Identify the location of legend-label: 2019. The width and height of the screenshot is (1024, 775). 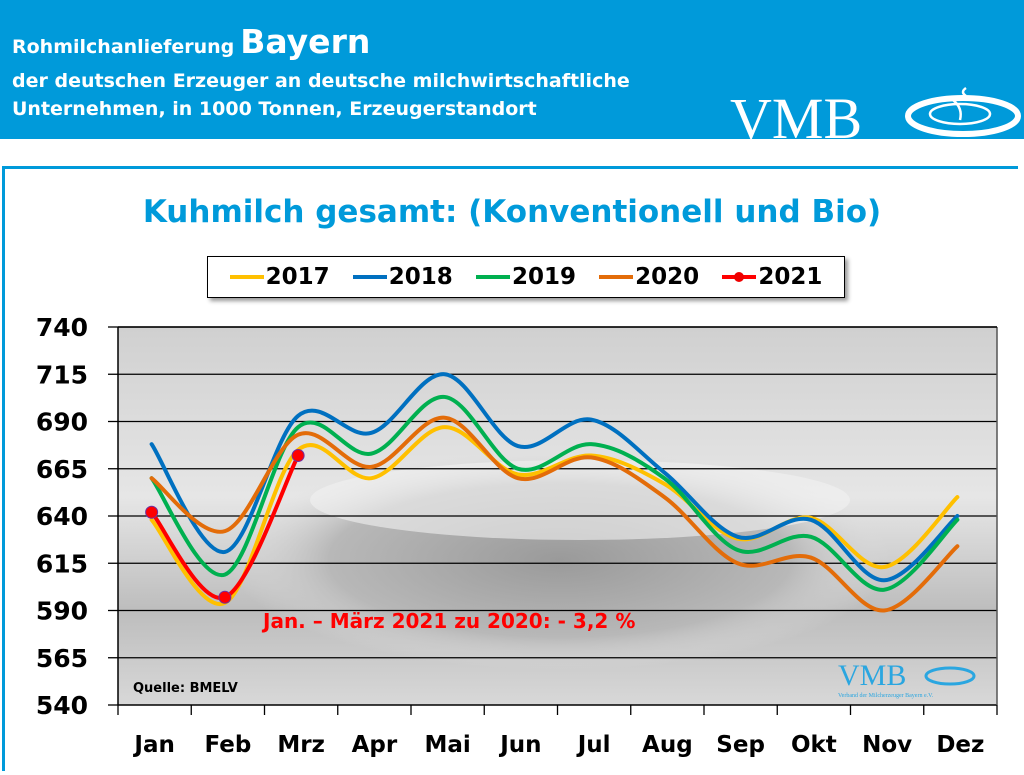
(543, 277).